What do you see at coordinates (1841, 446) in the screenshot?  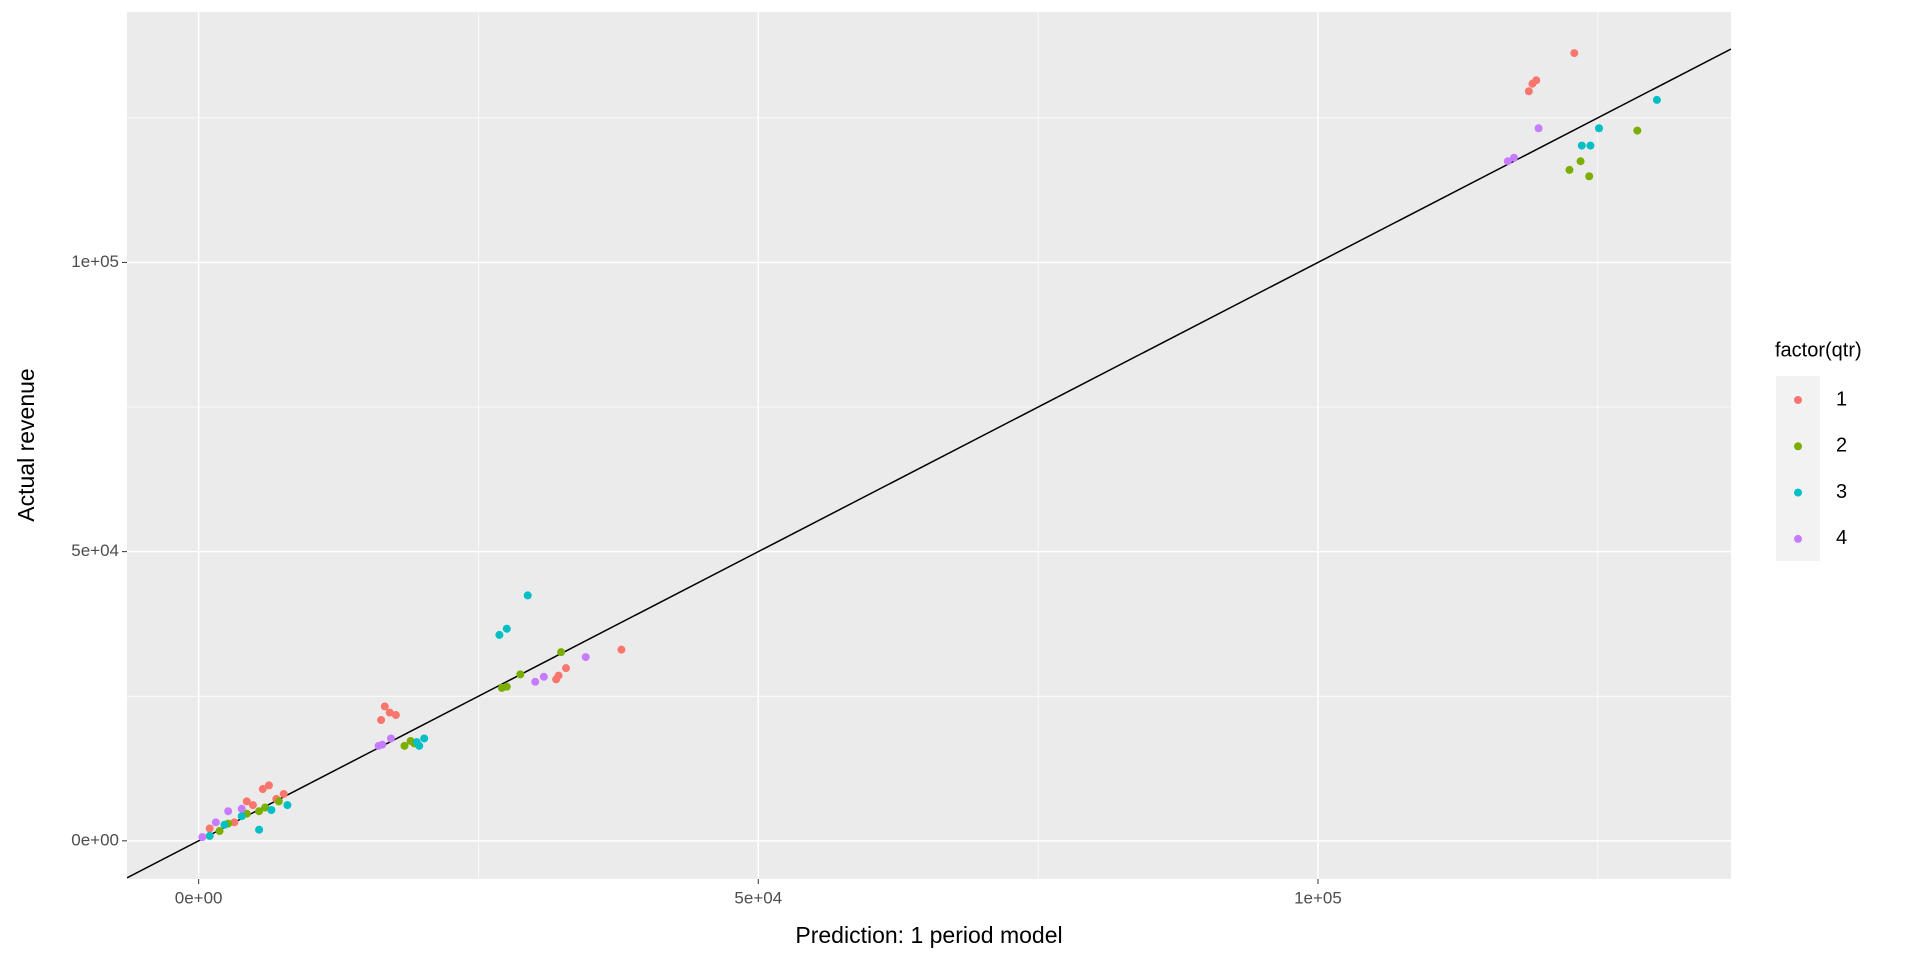 I see `legend-label: 2` at bounding box center [1841, 446].